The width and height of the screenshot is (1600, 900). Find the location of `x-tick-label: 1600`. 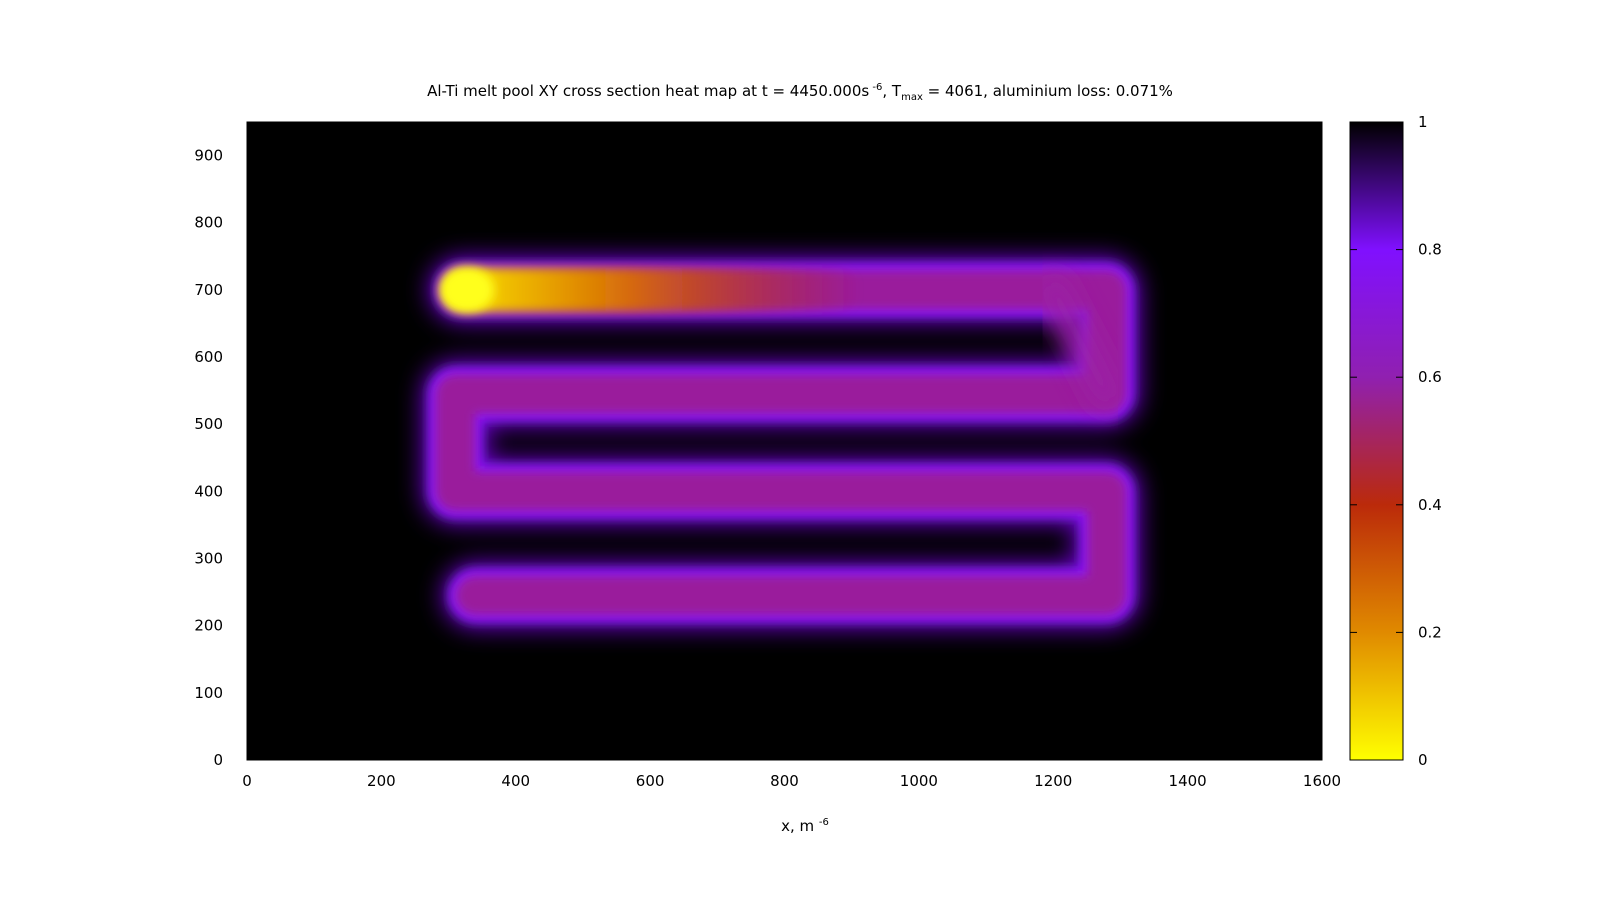

x-tick-label: 1600 is located at coordinates (1322, 781).